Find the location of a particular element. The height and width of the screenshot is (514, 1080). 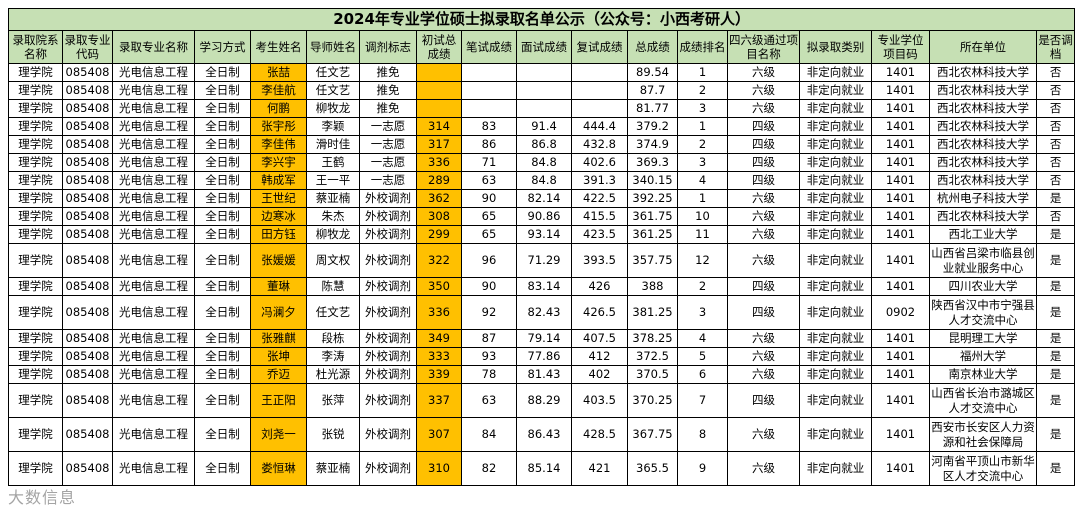

table-cell: 四川农业大学 is located at coordinates (983, 286).